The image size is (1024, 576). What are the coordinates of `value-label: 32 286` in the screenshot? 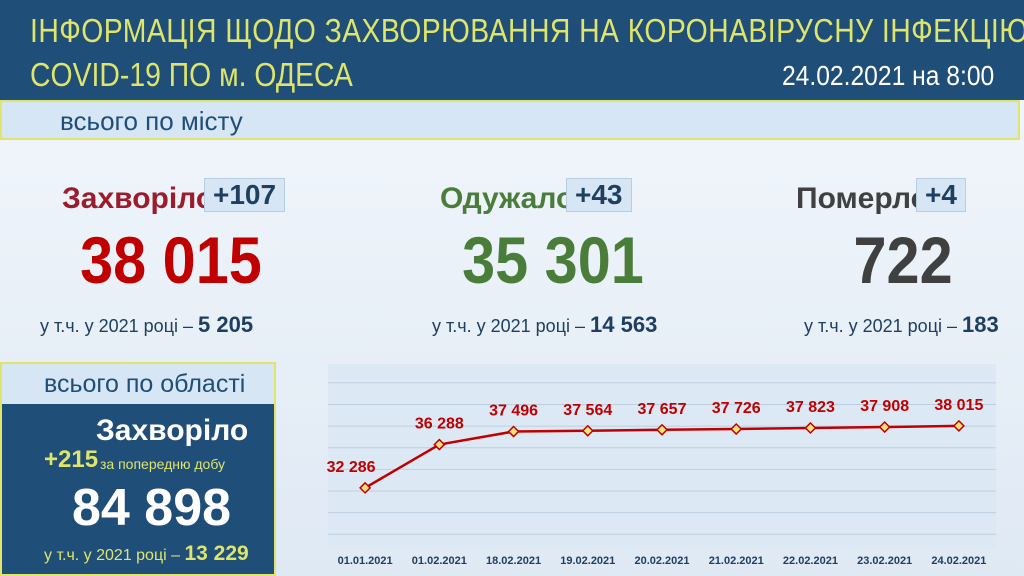 It's located at (351, 467).